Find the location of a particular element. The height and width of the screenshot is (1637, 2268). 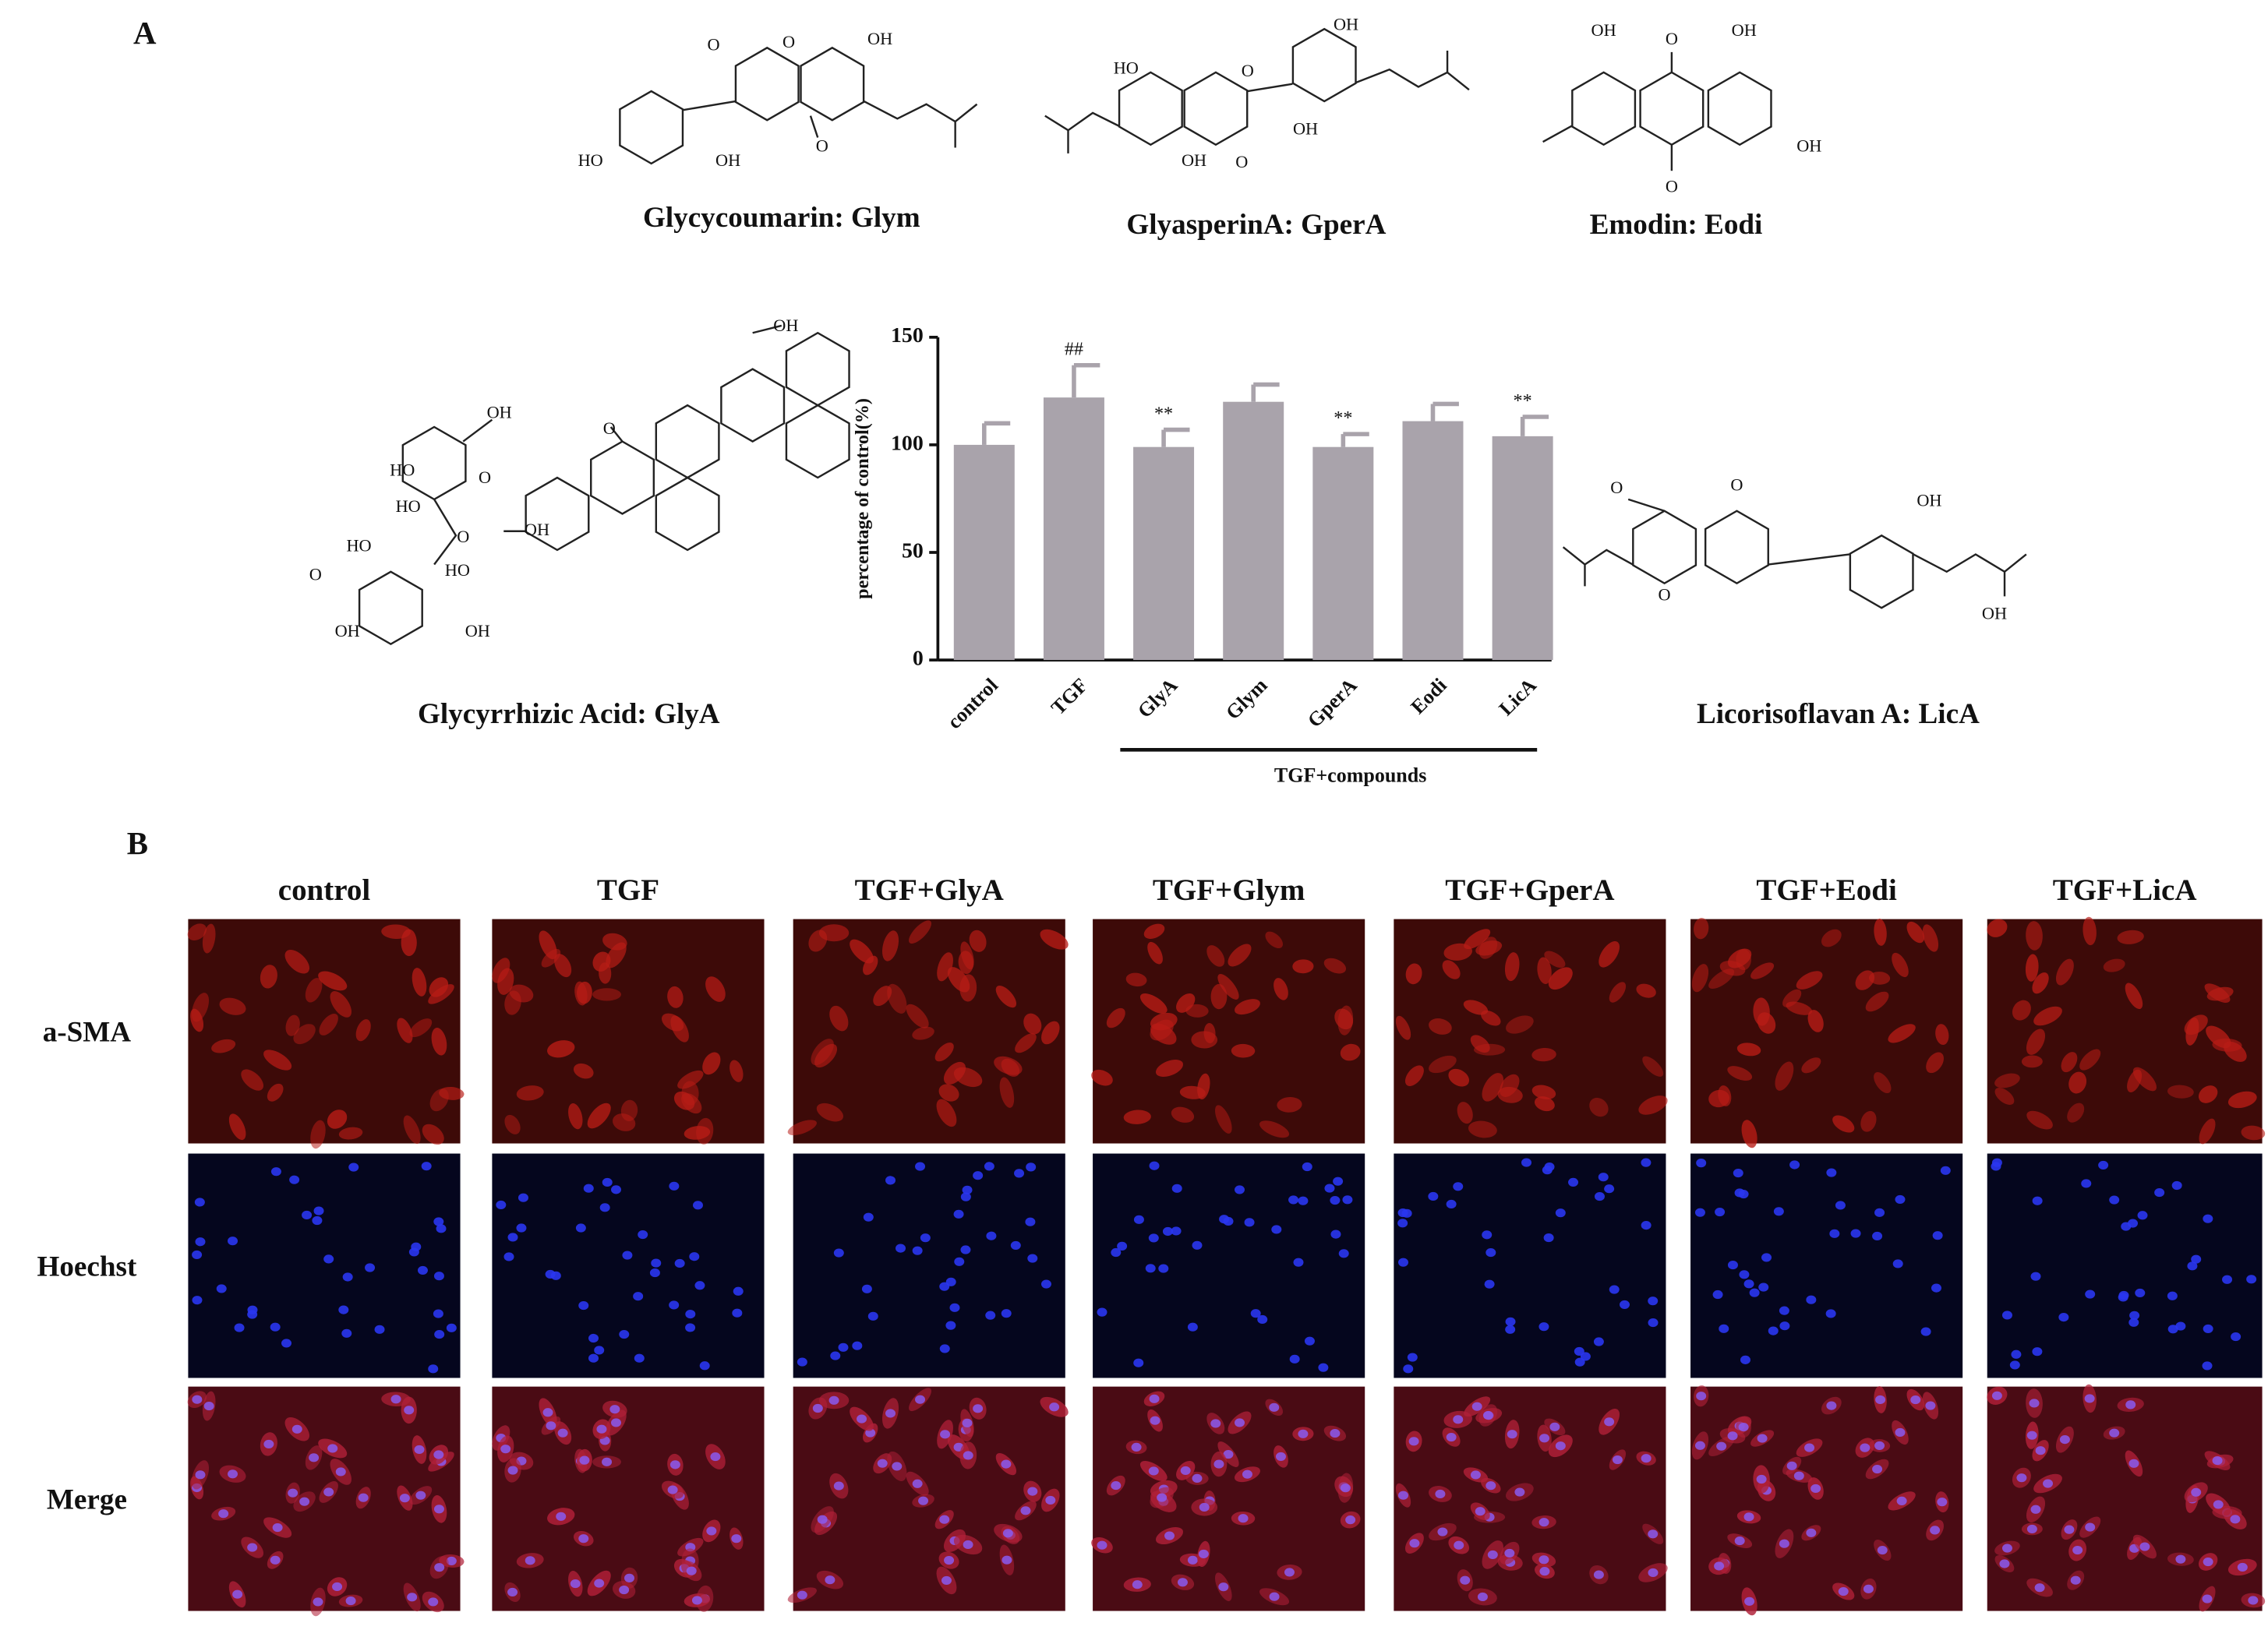

x-tick-label: TGF is located at coordinates (1069, 697).